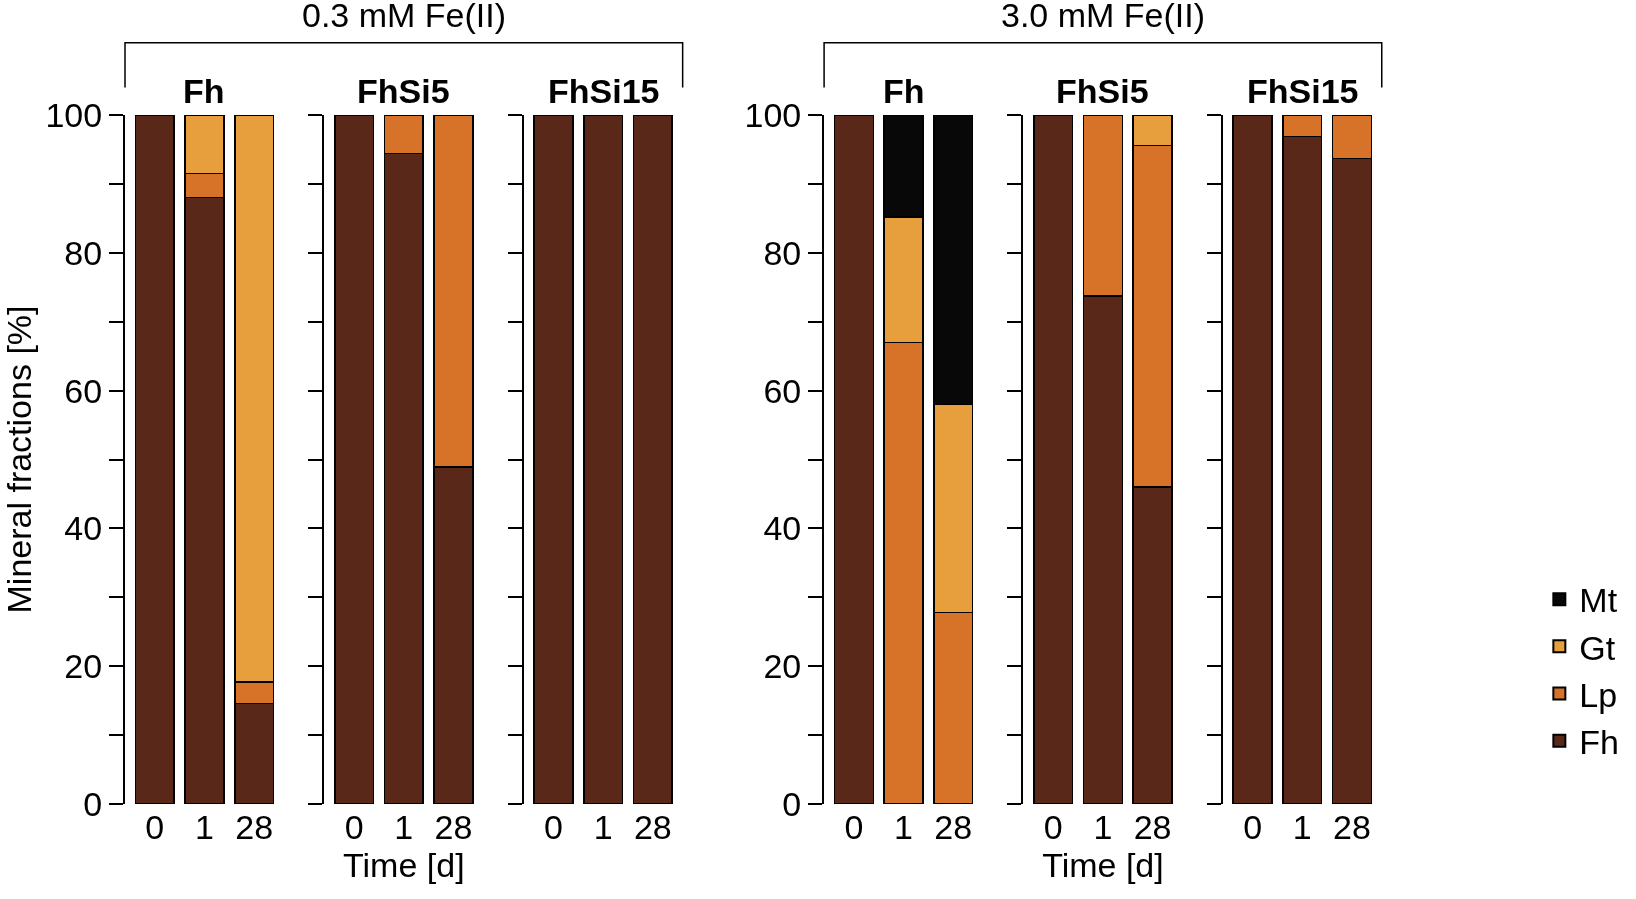 The width and height of the screenshot is (1636, 899). What do you see at coordinates (1599, 742) in the screenshot?
I see `legend-label: Fh` at bounding box center [1599, 742].